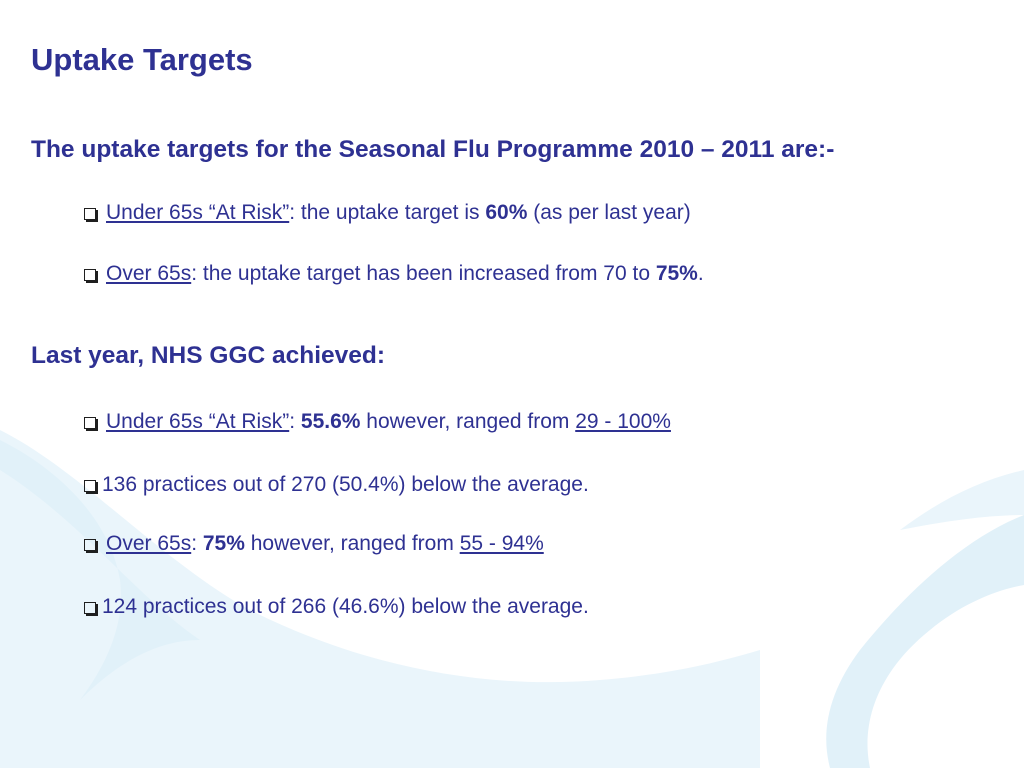 The width and height of the screenshot is (1024, 768). Describe the element at coordinates (208, 355) in the screenshot. I see `achieved-heading: Last year, NHS GGC achieved:` at that location.